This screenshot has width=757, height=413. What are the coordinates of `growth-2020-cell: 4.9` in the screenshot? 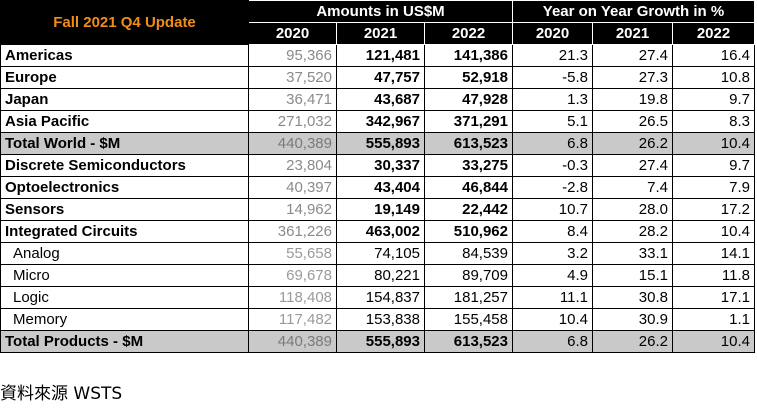 It's located at (552, 275).